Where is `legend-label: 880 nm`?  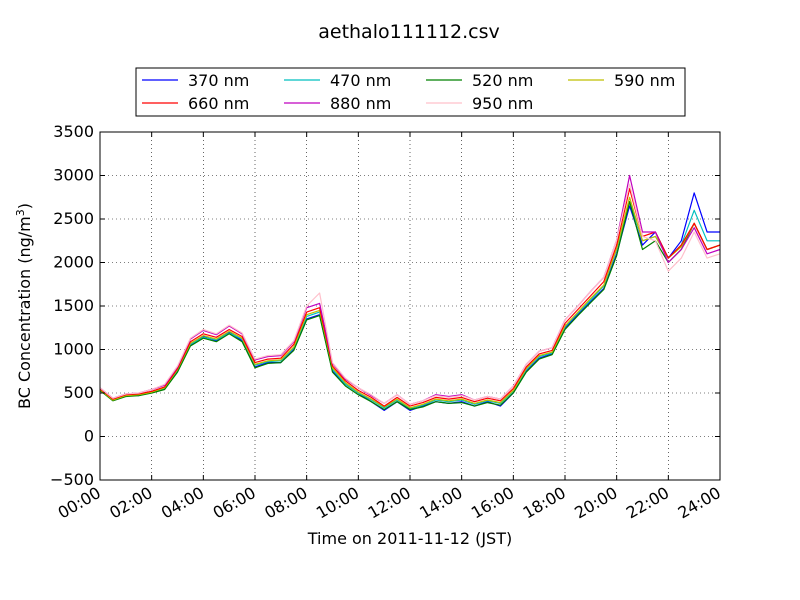
legend-label: 880 nm is located at coordinates (360, 103).